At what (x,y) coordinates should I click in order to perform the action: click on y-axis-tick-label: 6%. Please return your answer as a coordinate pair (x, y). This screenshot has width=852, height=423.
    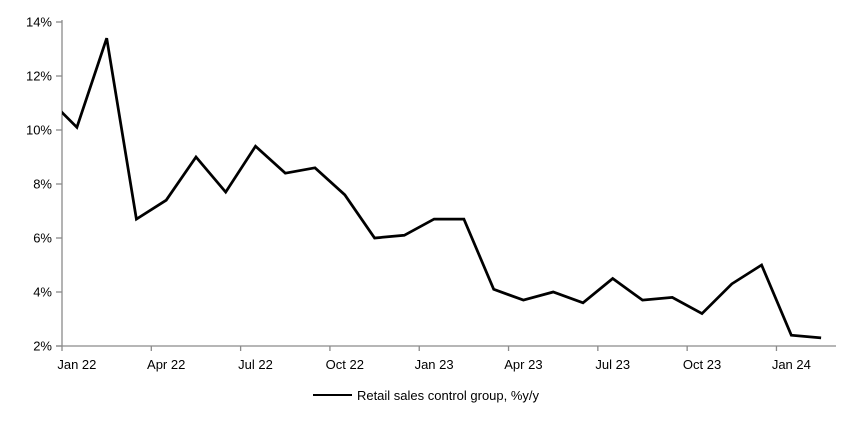
    Looking at the image, I should click on (42, 238).